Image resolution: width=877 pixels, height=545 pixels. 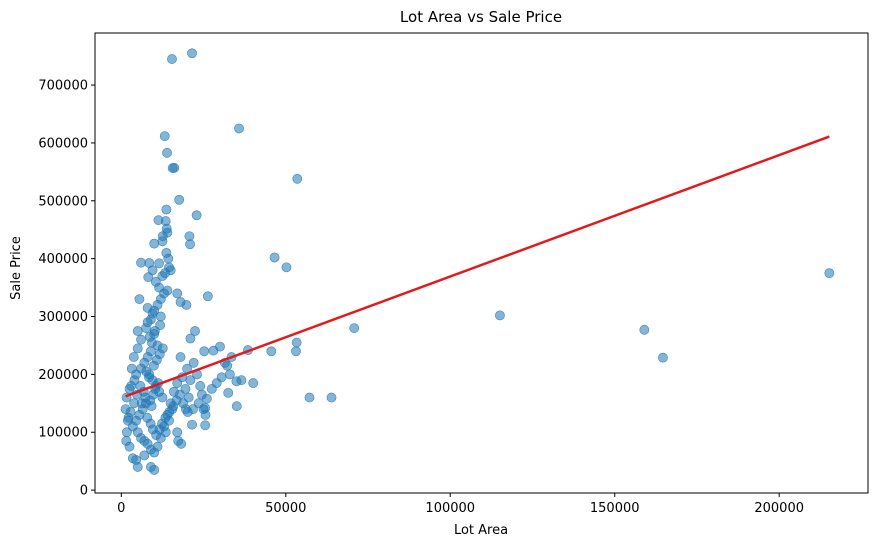 What do you see at coordinates (63, 433) in the screenshot?
I see `y-tick-label: 100000` at bounding box center [63, 433].